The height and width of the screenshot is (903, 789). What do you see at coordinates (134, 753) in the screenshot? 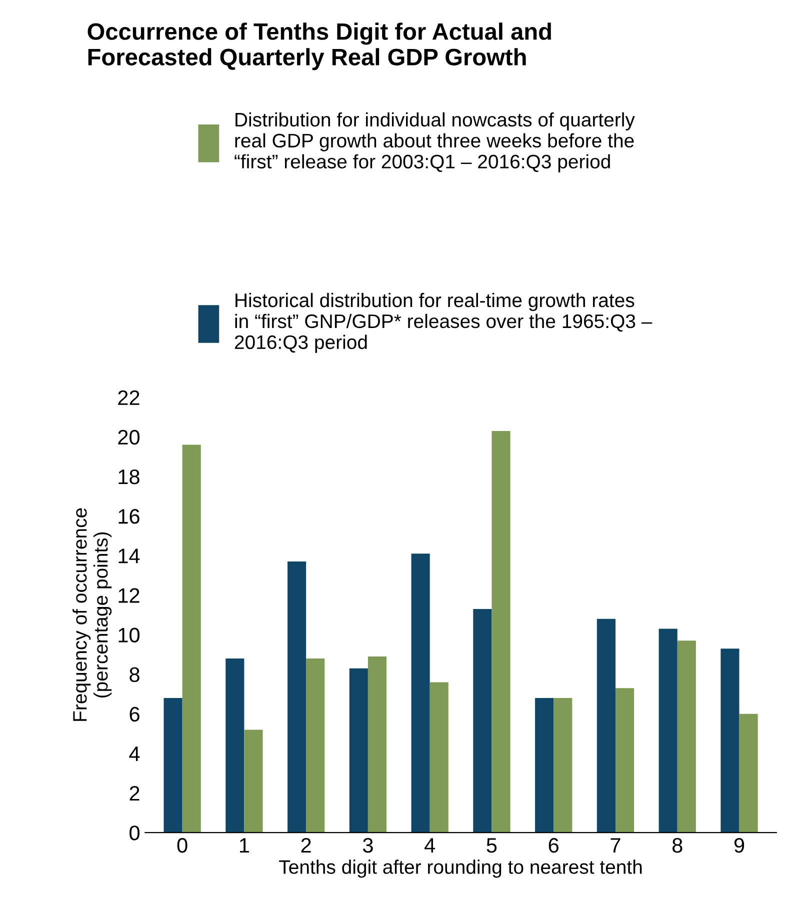
I see `y-tick-label: 4` at bounding box center [134, 753].